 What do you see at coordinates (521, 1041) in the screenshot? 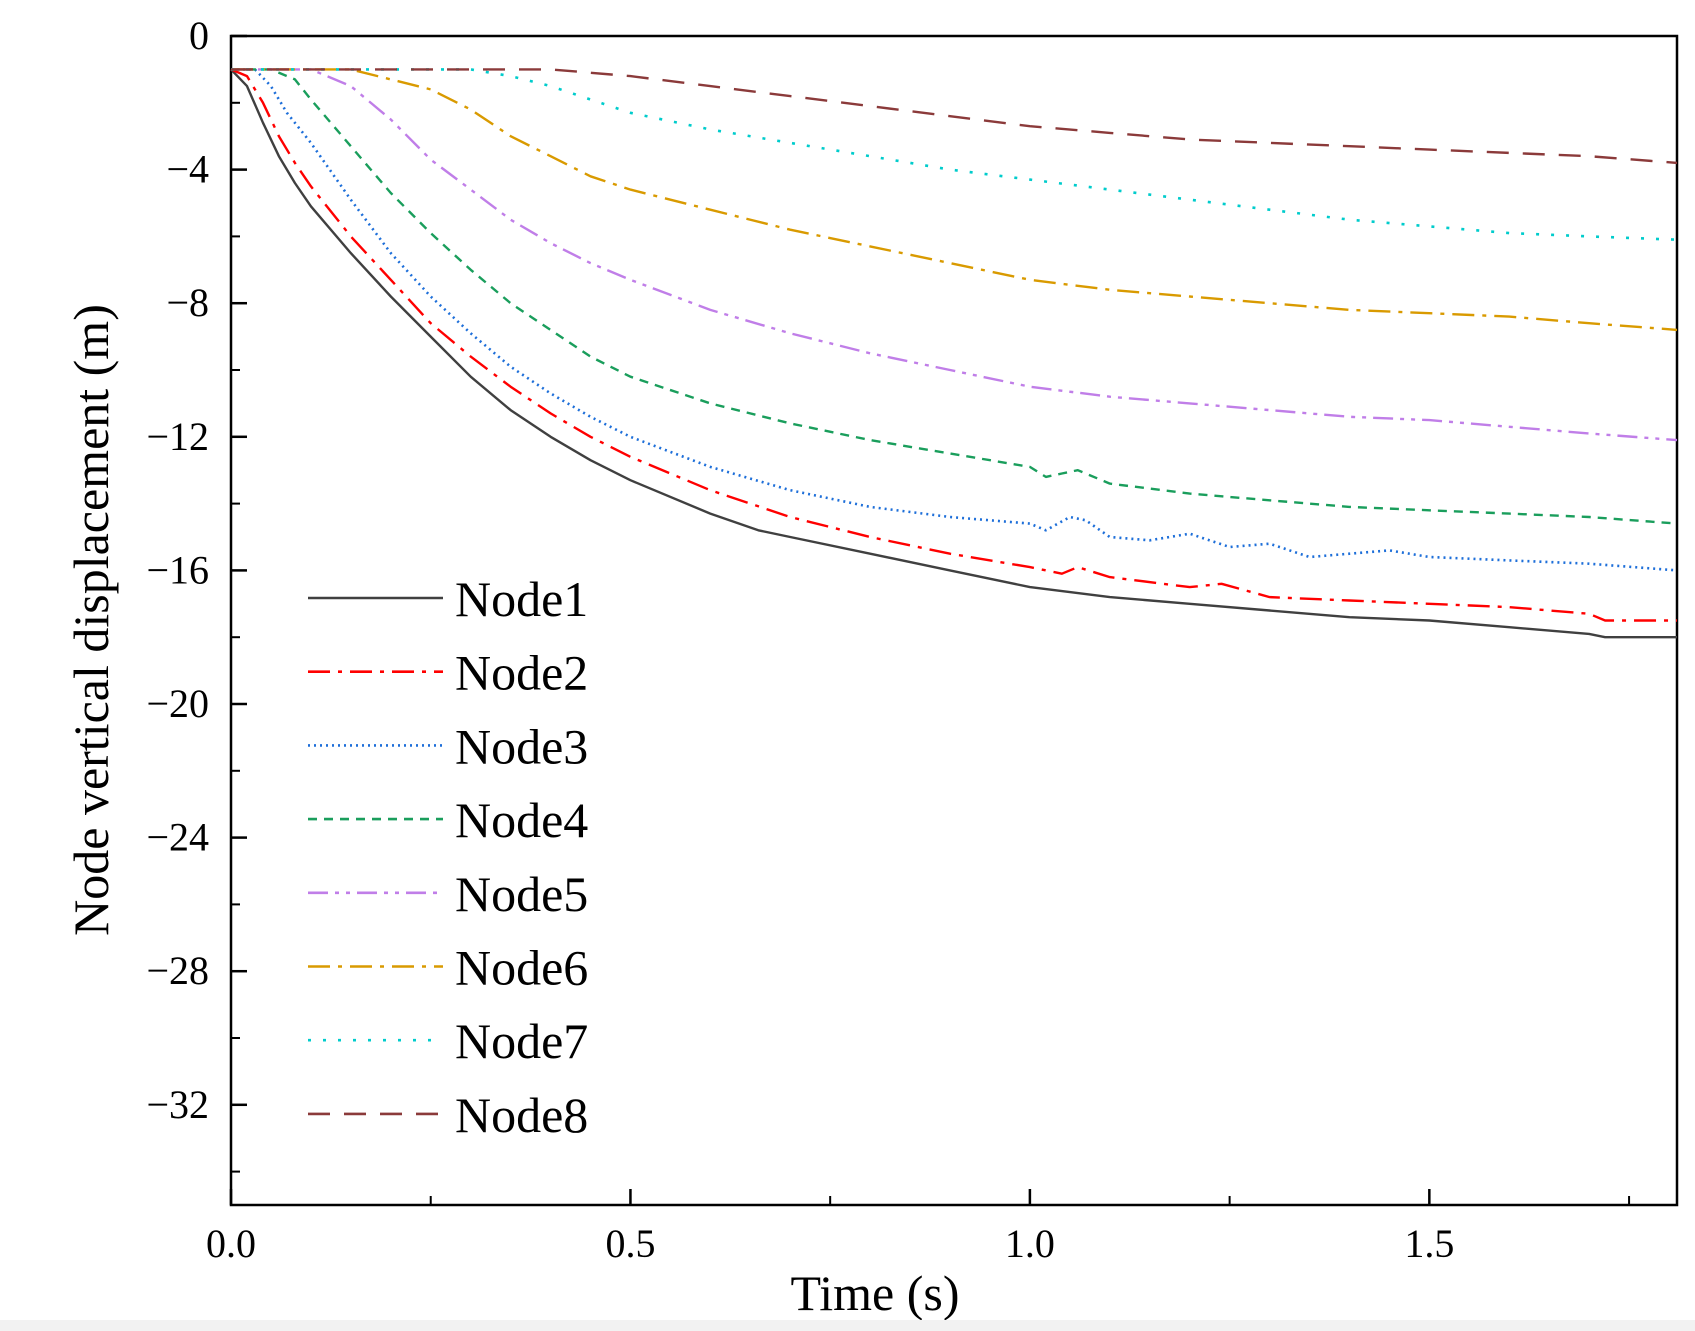
I see `legend-label-node7: Node7` at bounding box center [521, 1041].